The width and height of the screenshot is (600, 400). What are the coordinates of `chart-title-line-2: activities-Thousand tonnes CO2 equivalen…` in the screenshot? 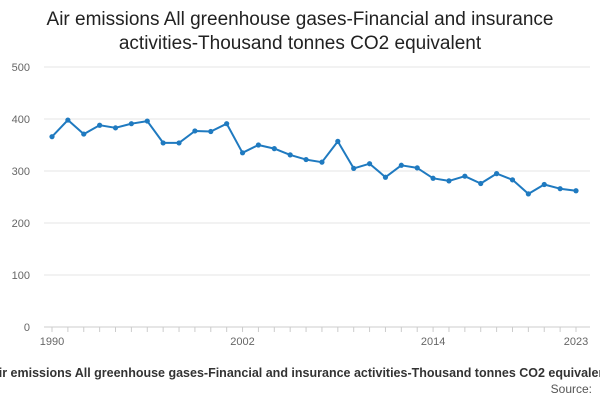 It's located at (300, 43).